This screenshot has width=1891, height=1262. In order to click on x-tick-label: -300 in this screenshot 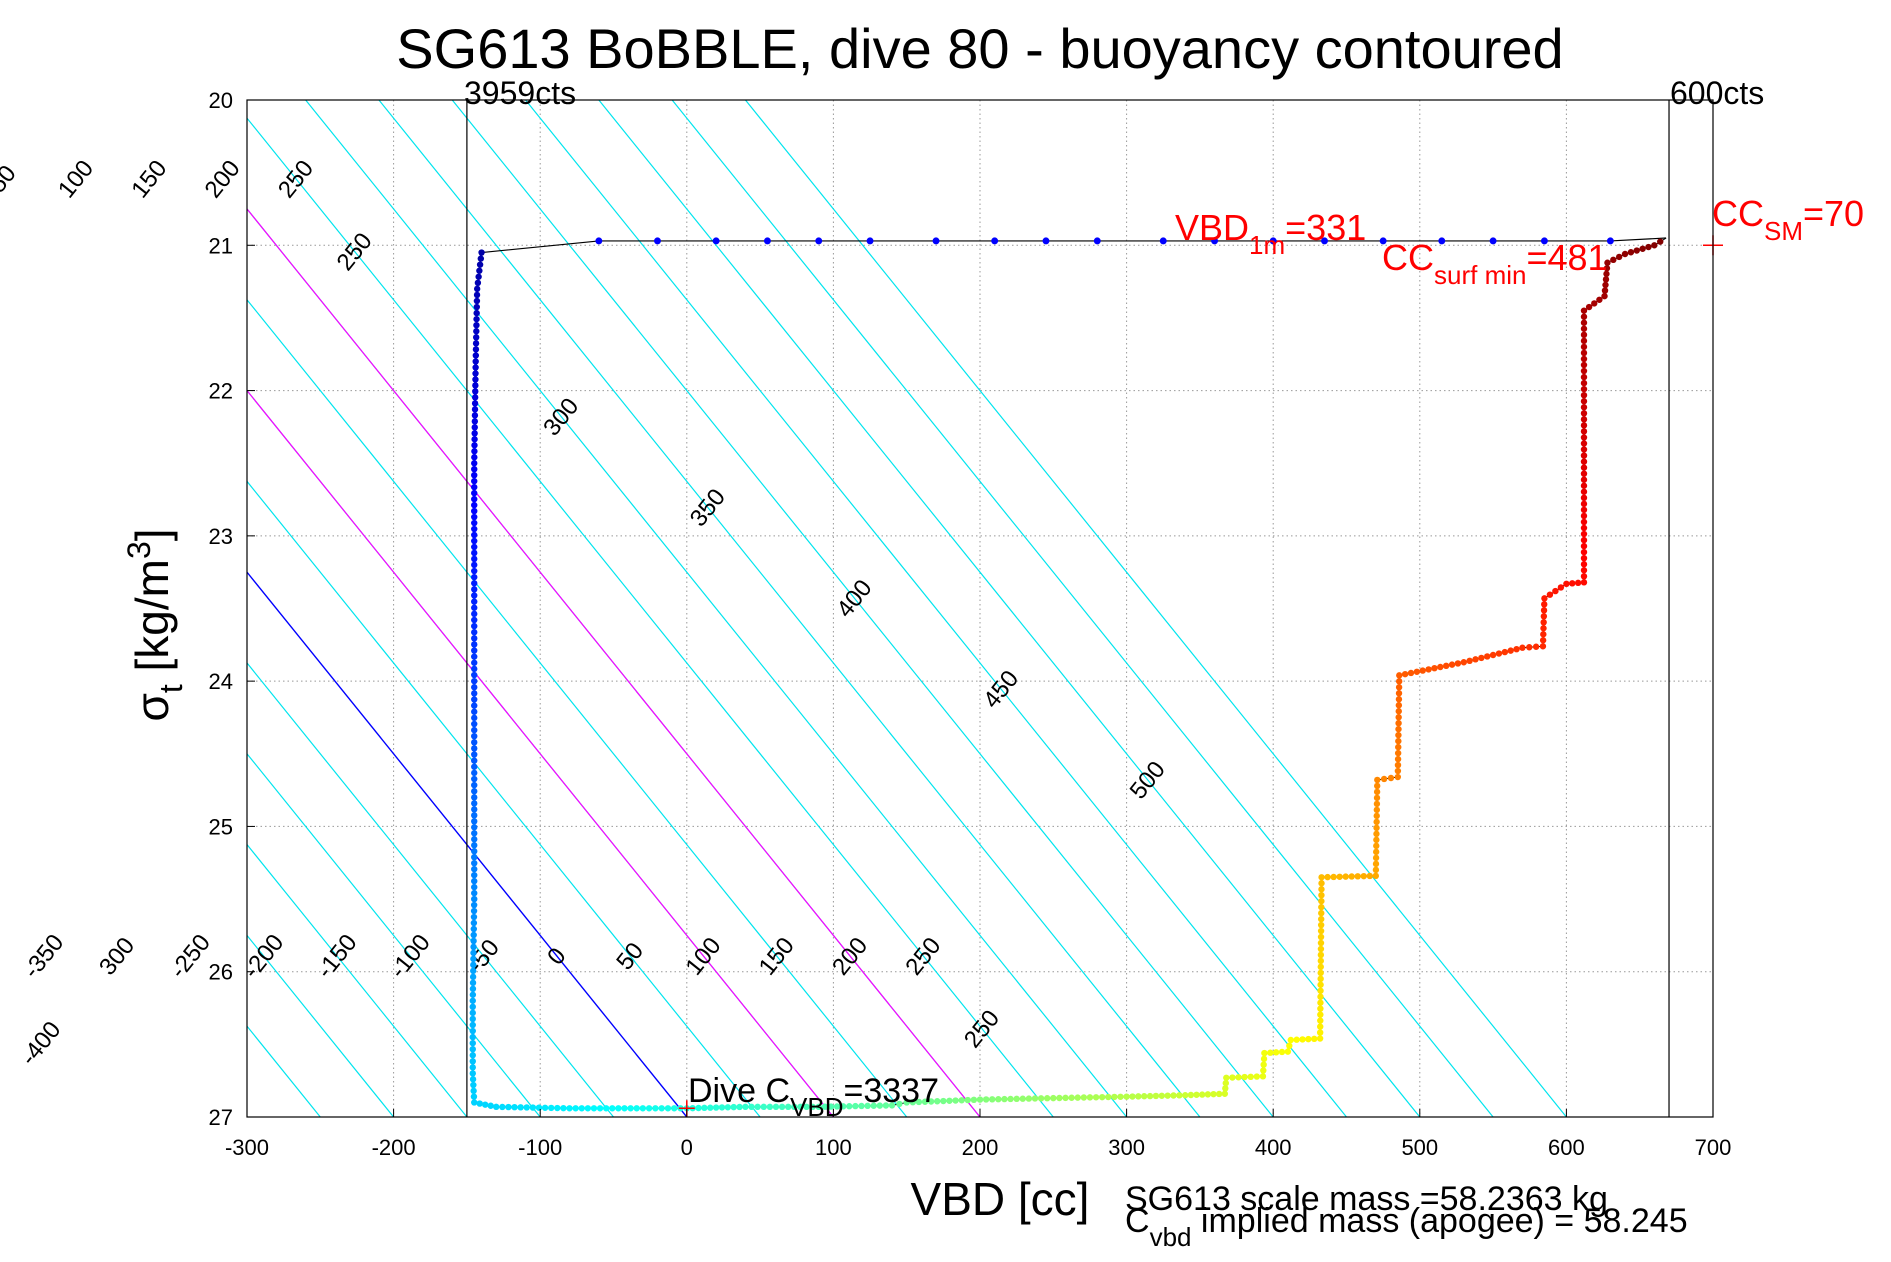, I will do `click(247, 1147)`.